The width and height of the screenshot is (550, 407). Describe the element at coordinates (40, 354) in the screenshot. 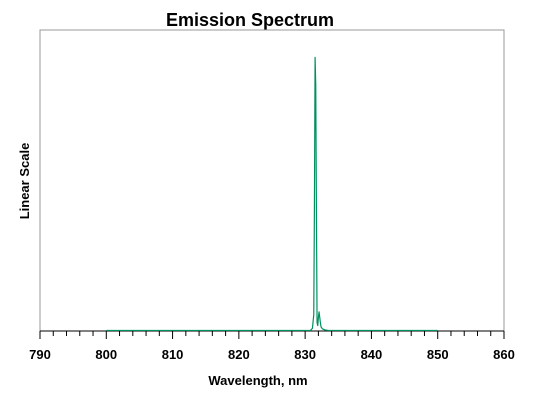

I see `x-tick-label: 790` at that location.